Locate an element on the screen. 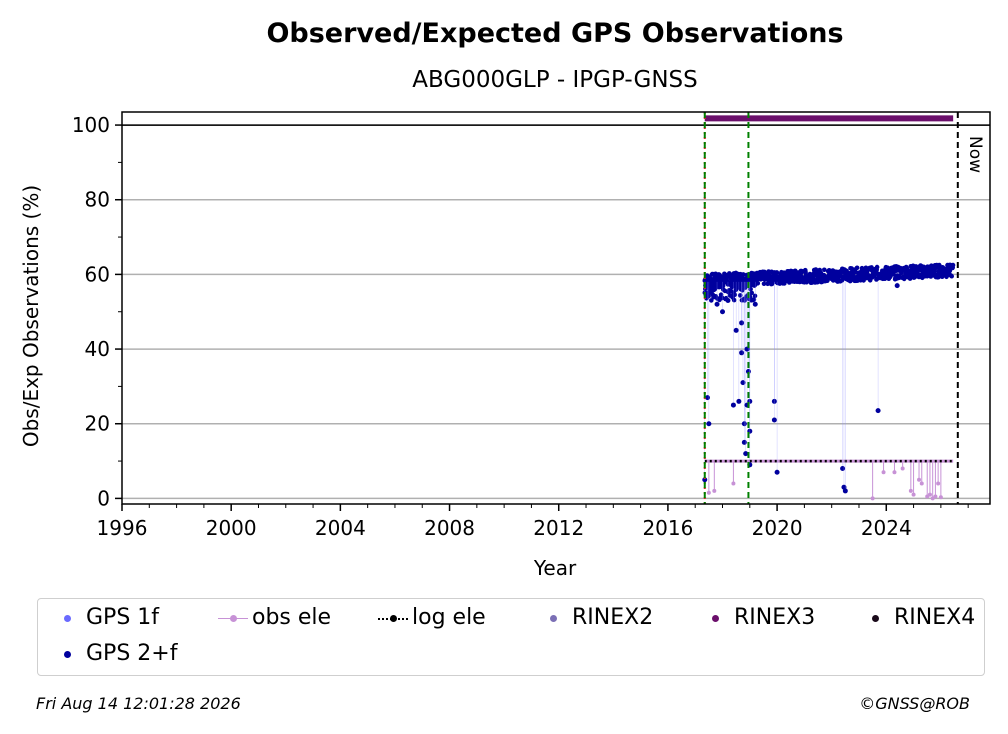 The height and width of the screenshot is (734, 1008). x-tick-label: 2016 is located at coordinates (667, 528).